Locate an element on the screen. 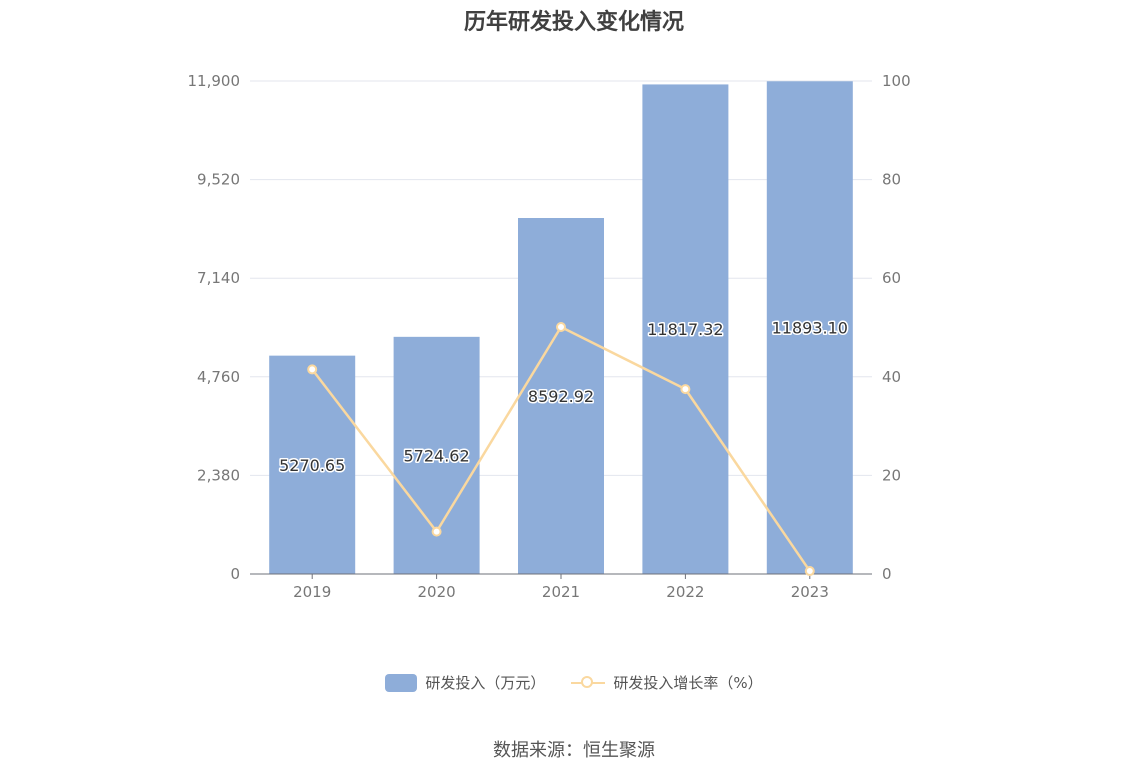 The height and width of the screenshot is (776, 1148). chart-title: 历年研发投入变化情况 is located at coordinates (573, 22).